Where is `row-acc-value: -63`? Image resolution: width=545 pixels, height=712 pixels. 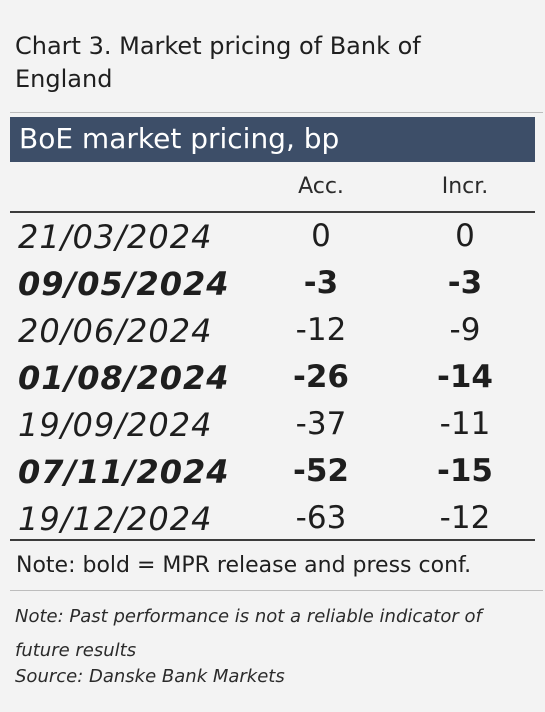 row-acc-value: -63 is located at coordinates (321, 518).